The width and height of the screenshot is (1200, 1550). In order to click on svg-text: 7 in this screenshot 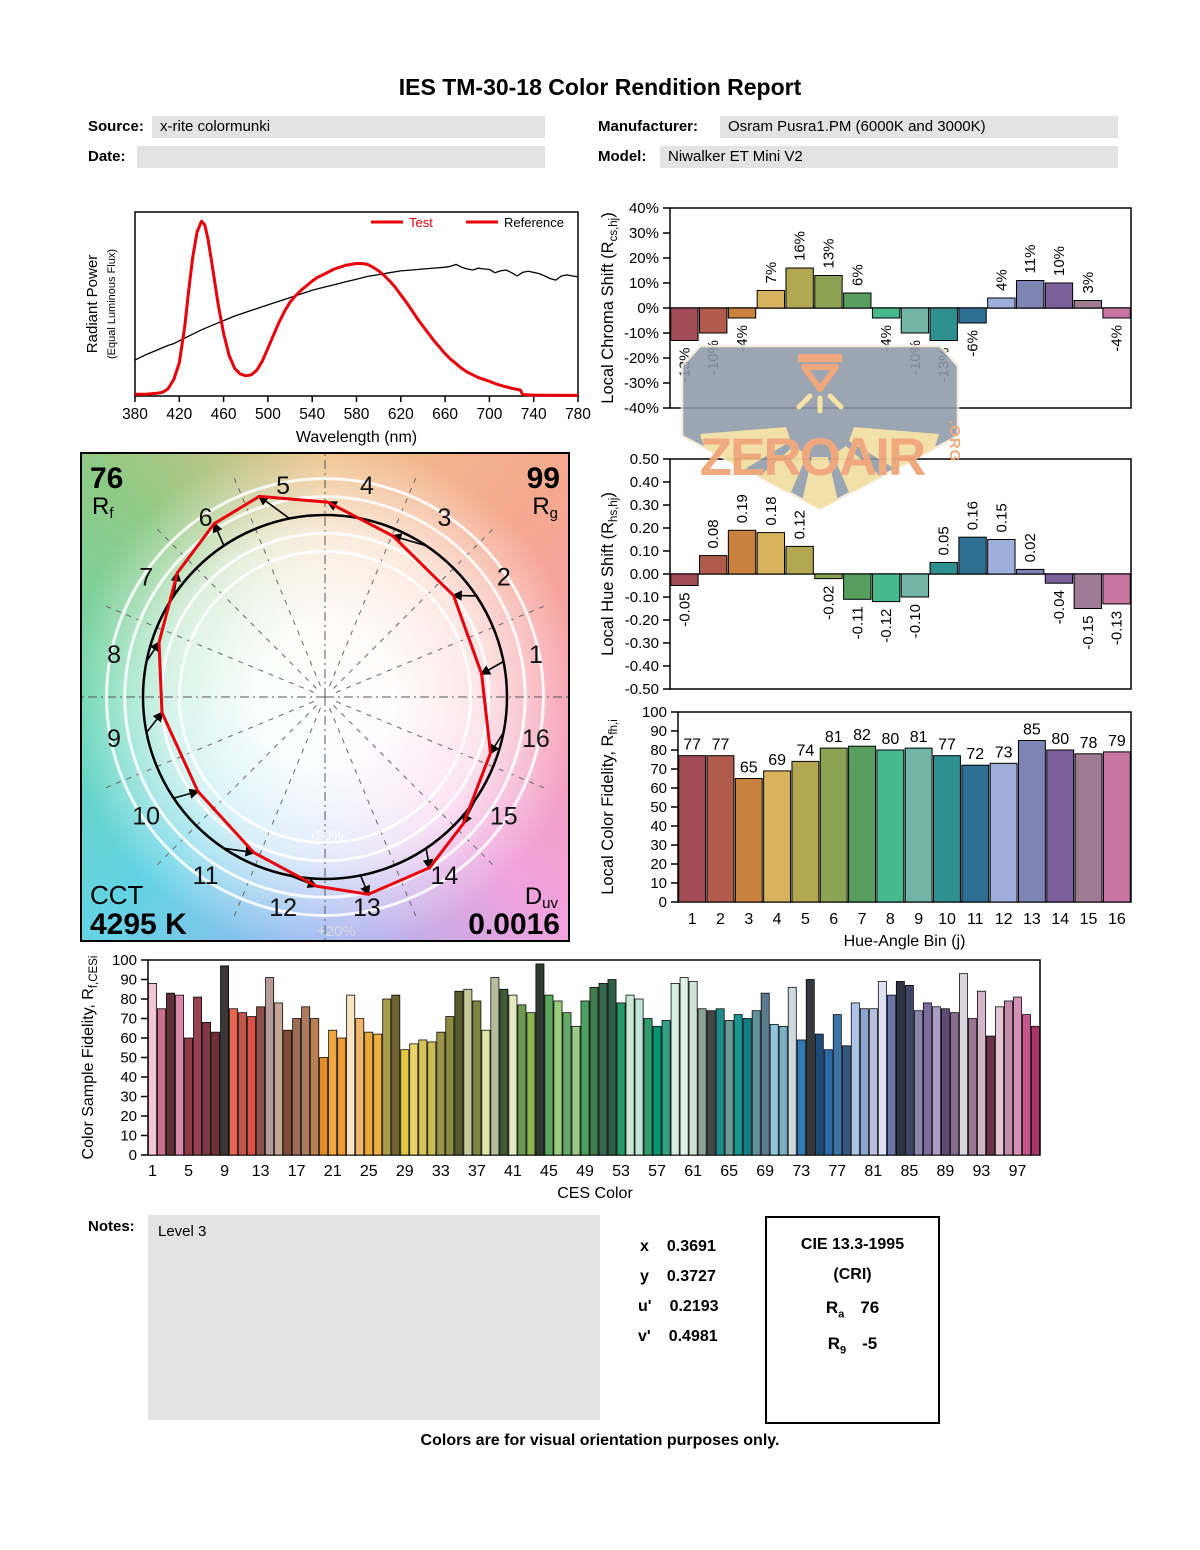, I will do `click(146, 578)`.